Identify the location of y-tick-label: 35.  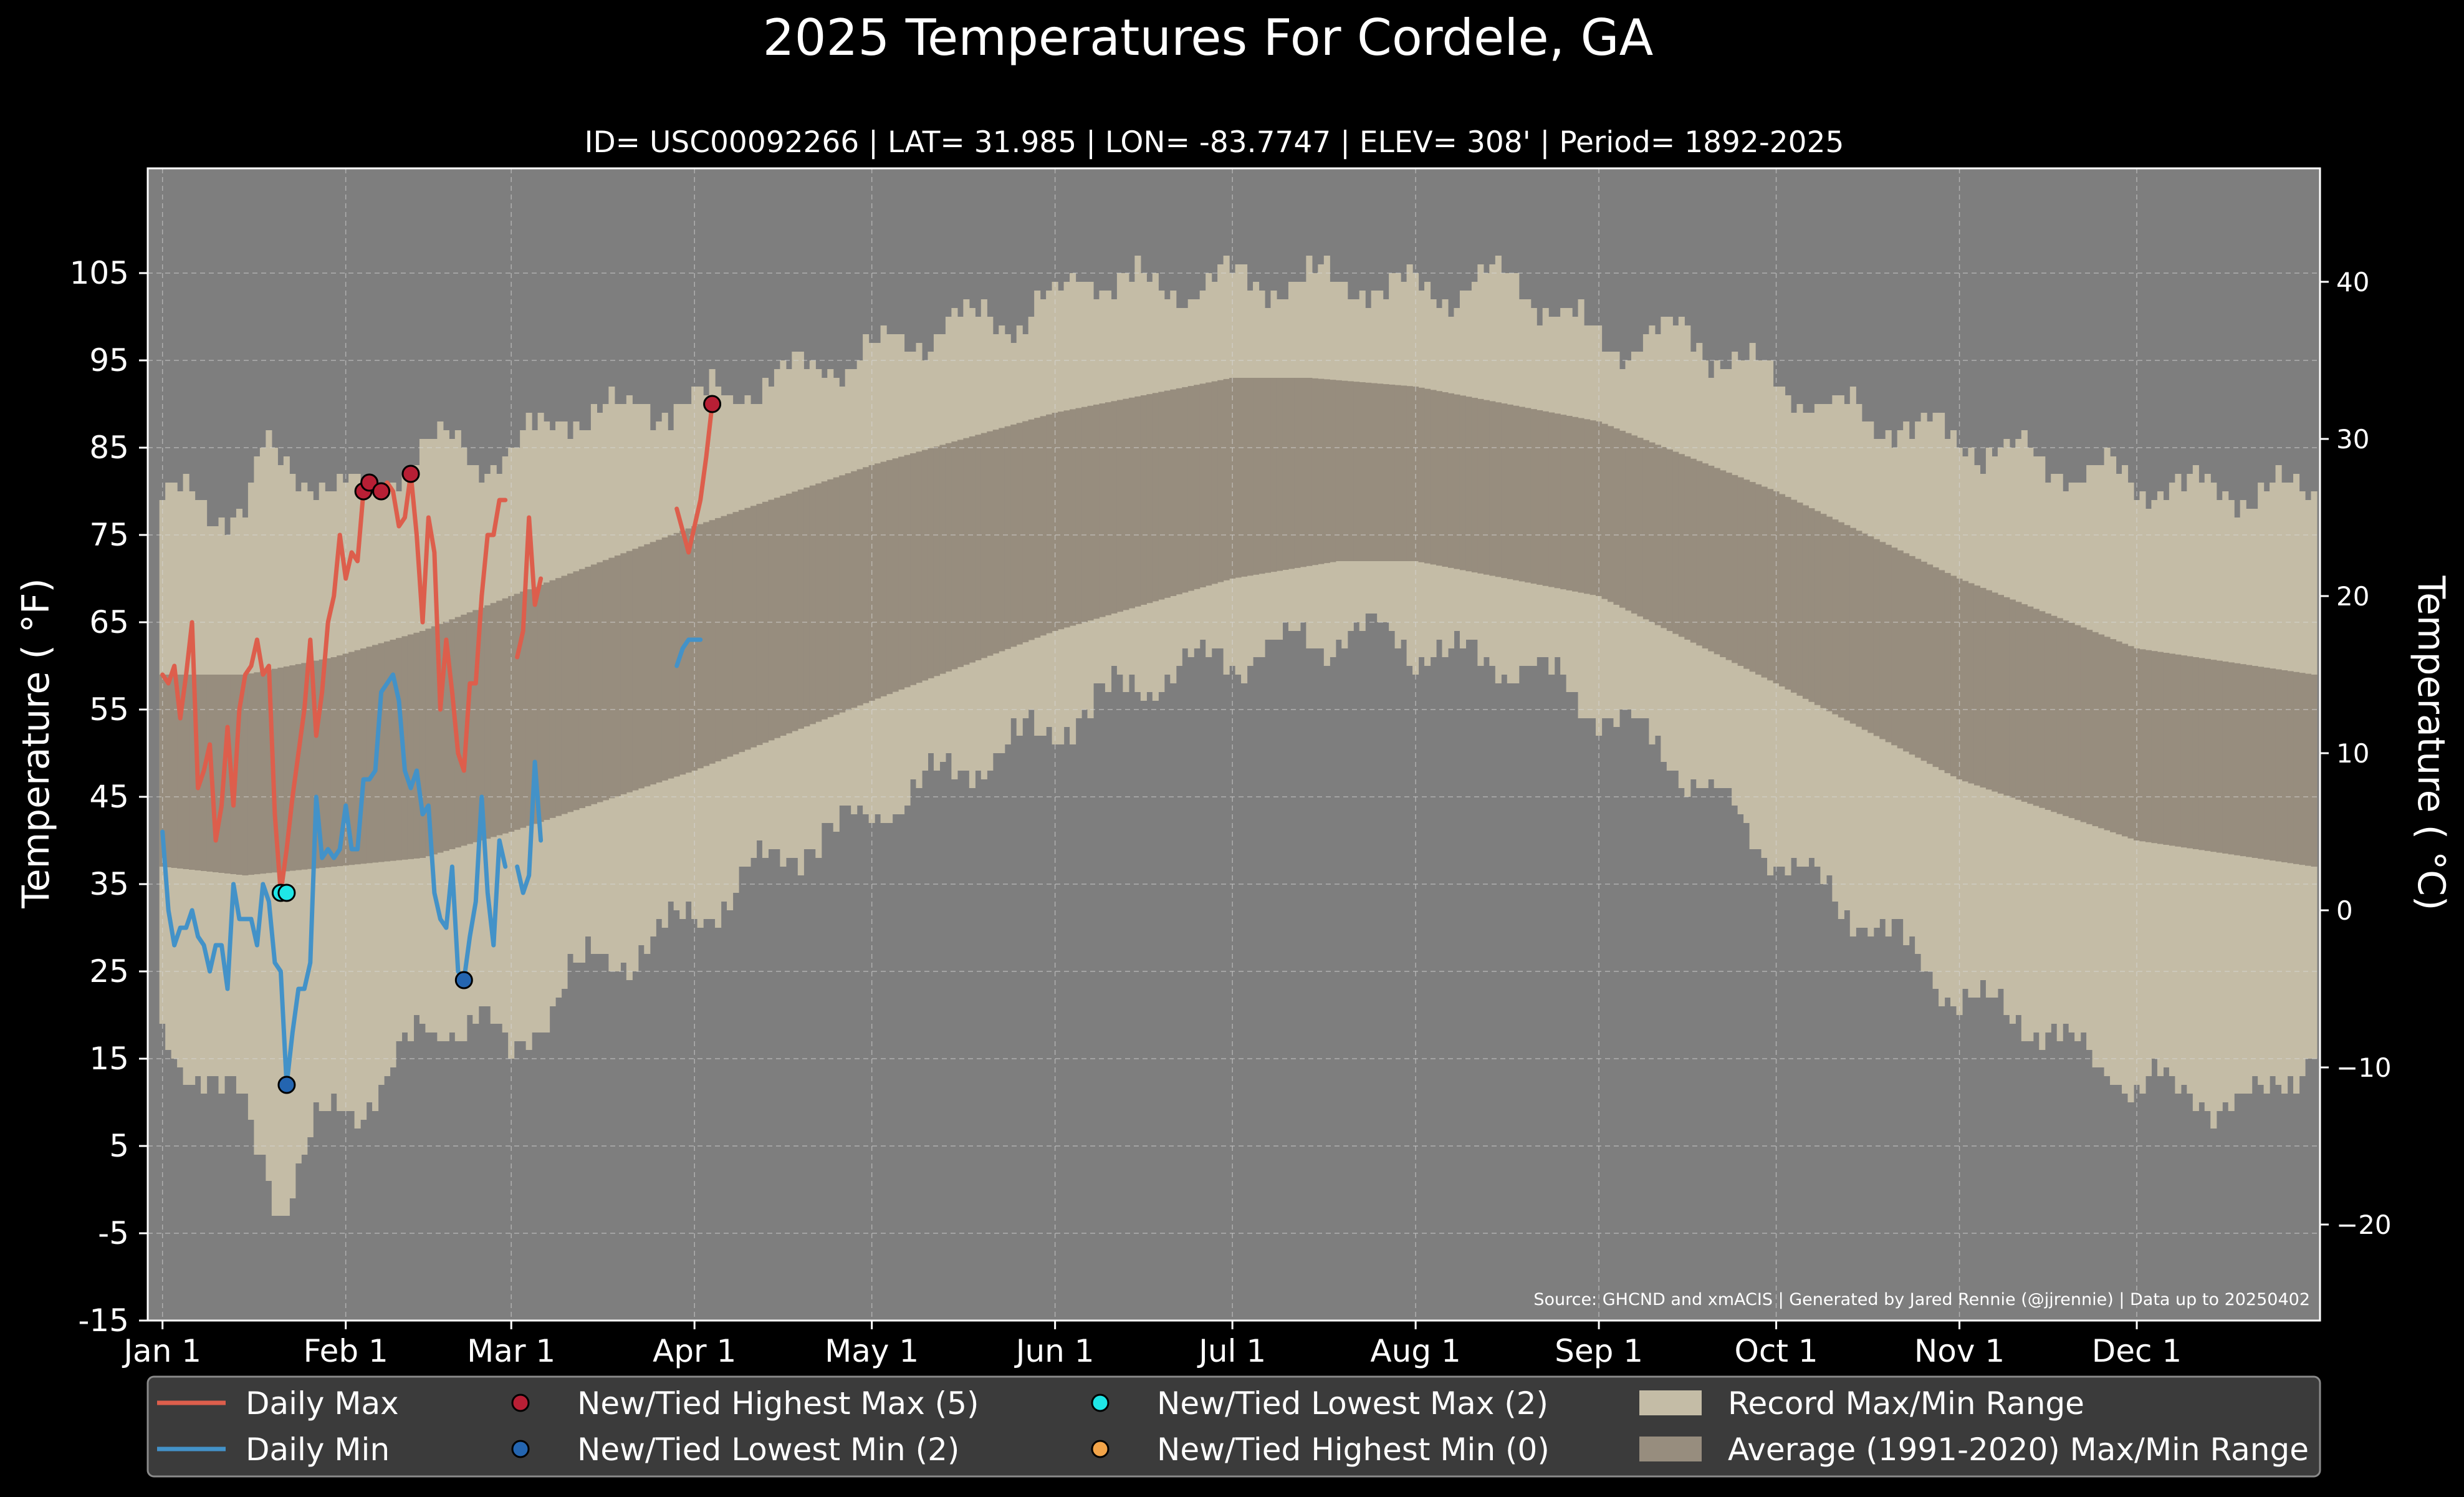
(109, 884).